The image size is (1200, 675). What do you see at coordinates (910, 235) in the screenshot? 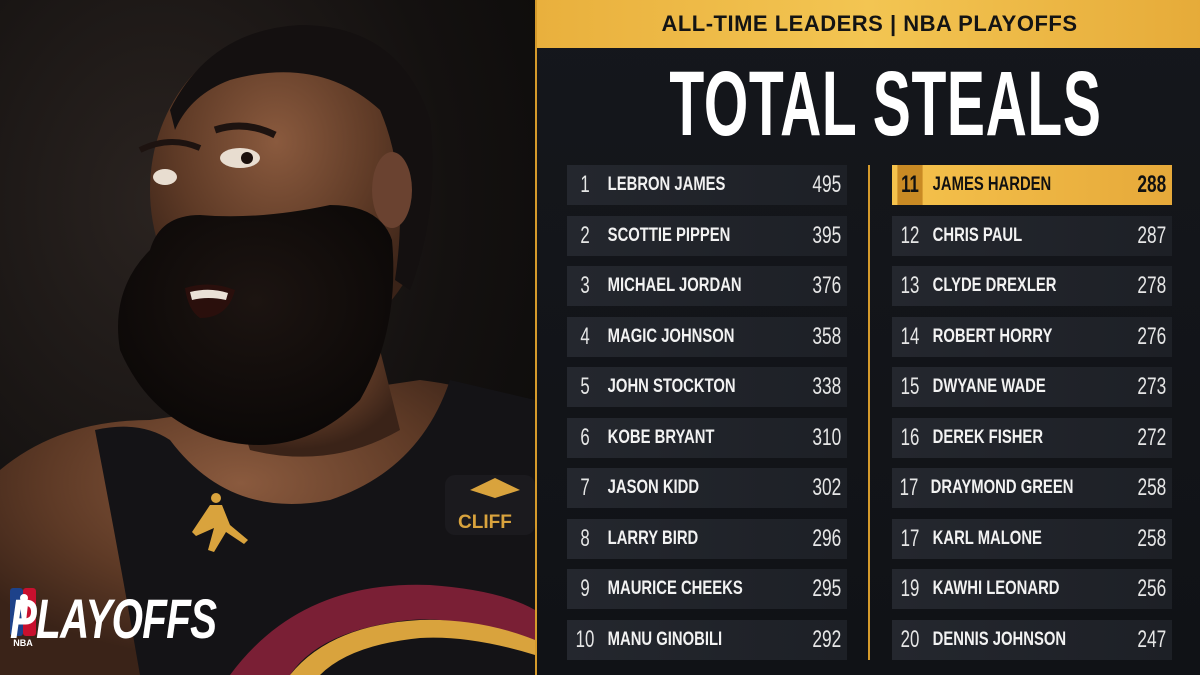
I see `leader-rank: 12` at bounding box center [910, 235].